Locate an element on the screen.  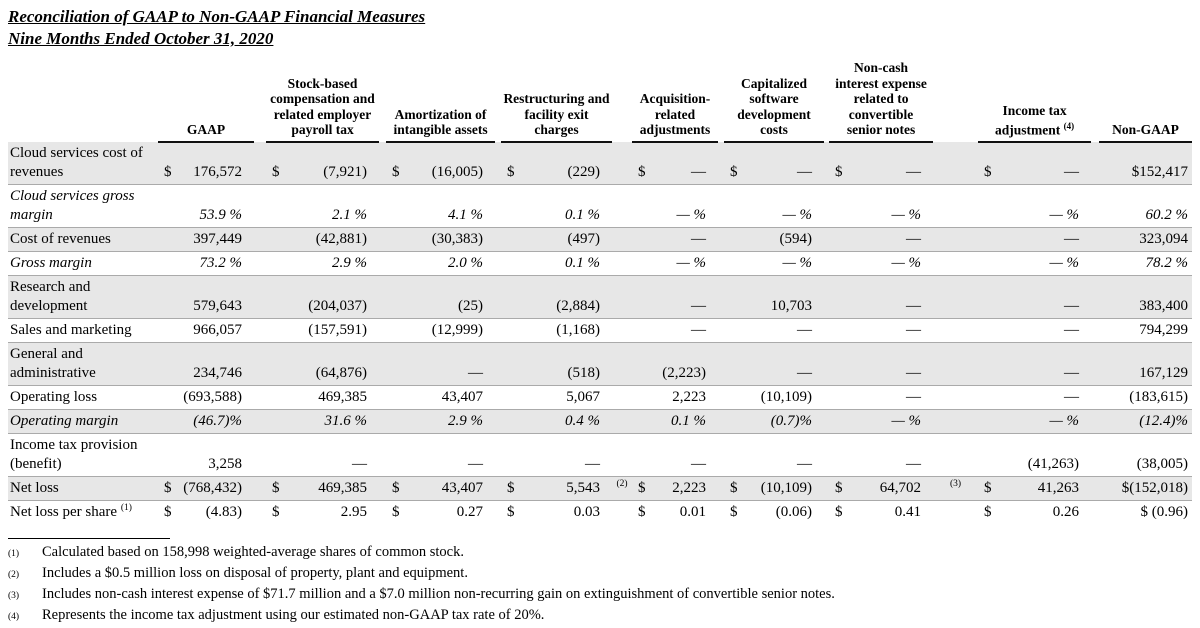
row-label: Net loss per share (1) is located at coordinates (83, 511).